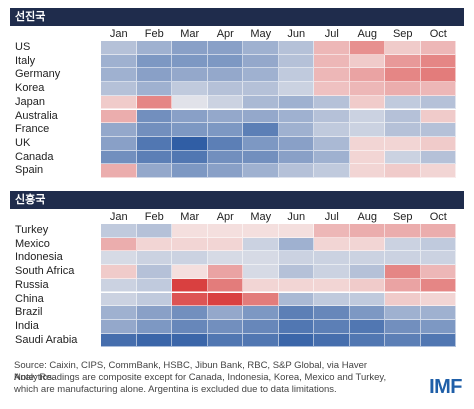  Describe the element at coordinates (237, 171) in the screenshot. I see `heatmap-row: Spain` at that location.